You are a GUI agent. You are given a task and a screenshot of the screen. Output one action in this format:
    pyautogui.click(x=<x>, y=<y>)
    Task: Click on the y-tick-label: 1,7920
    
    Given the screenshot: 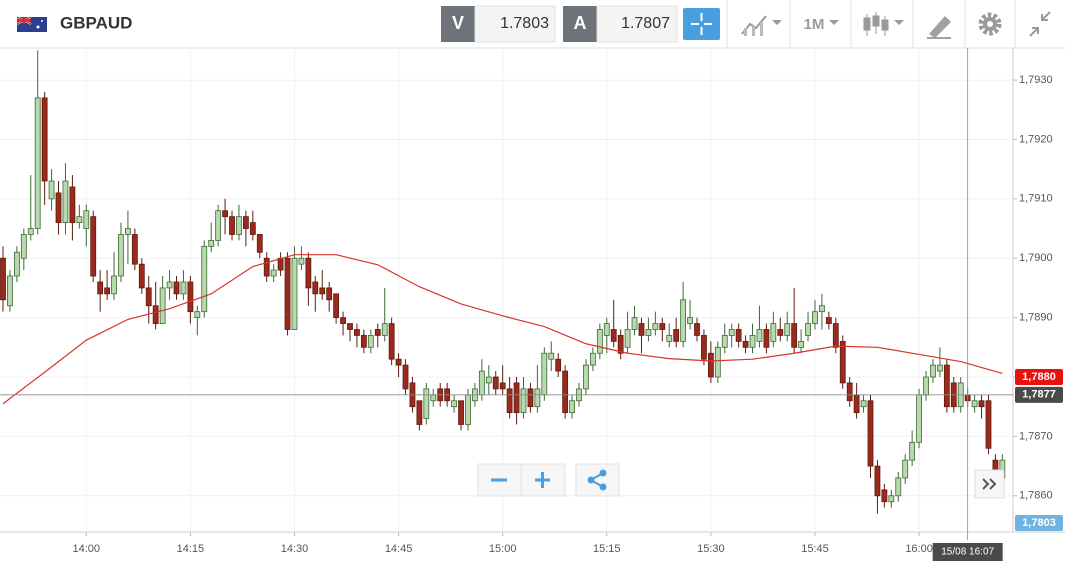 What is the action you would take?
    pyautogui.click(x=1036, y=139)
    